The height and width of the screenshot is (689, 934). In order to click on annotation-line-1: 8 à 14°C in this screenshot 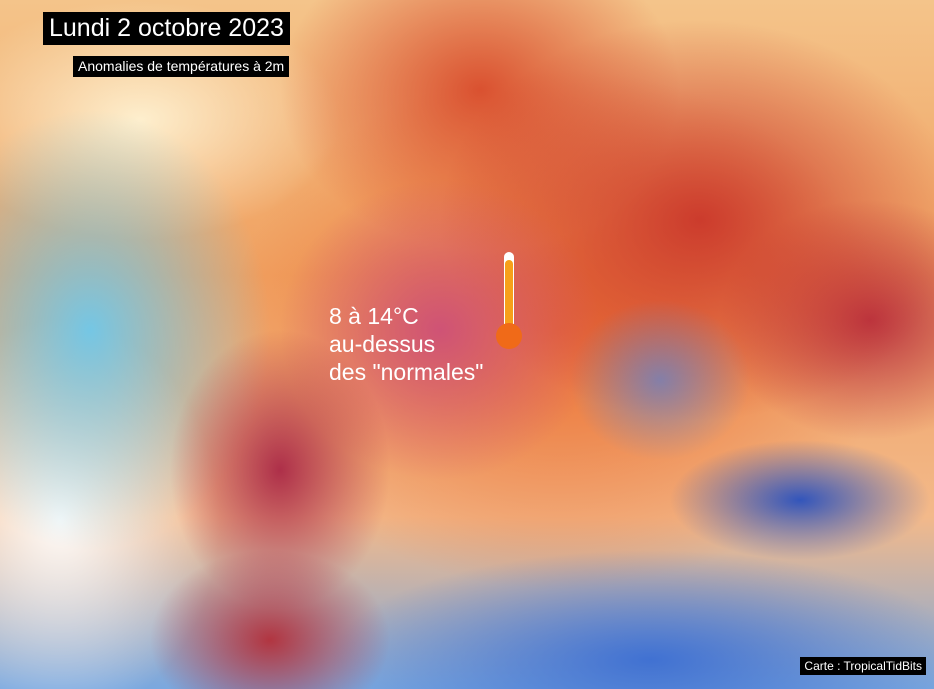, I will do `click(374, 316)`.